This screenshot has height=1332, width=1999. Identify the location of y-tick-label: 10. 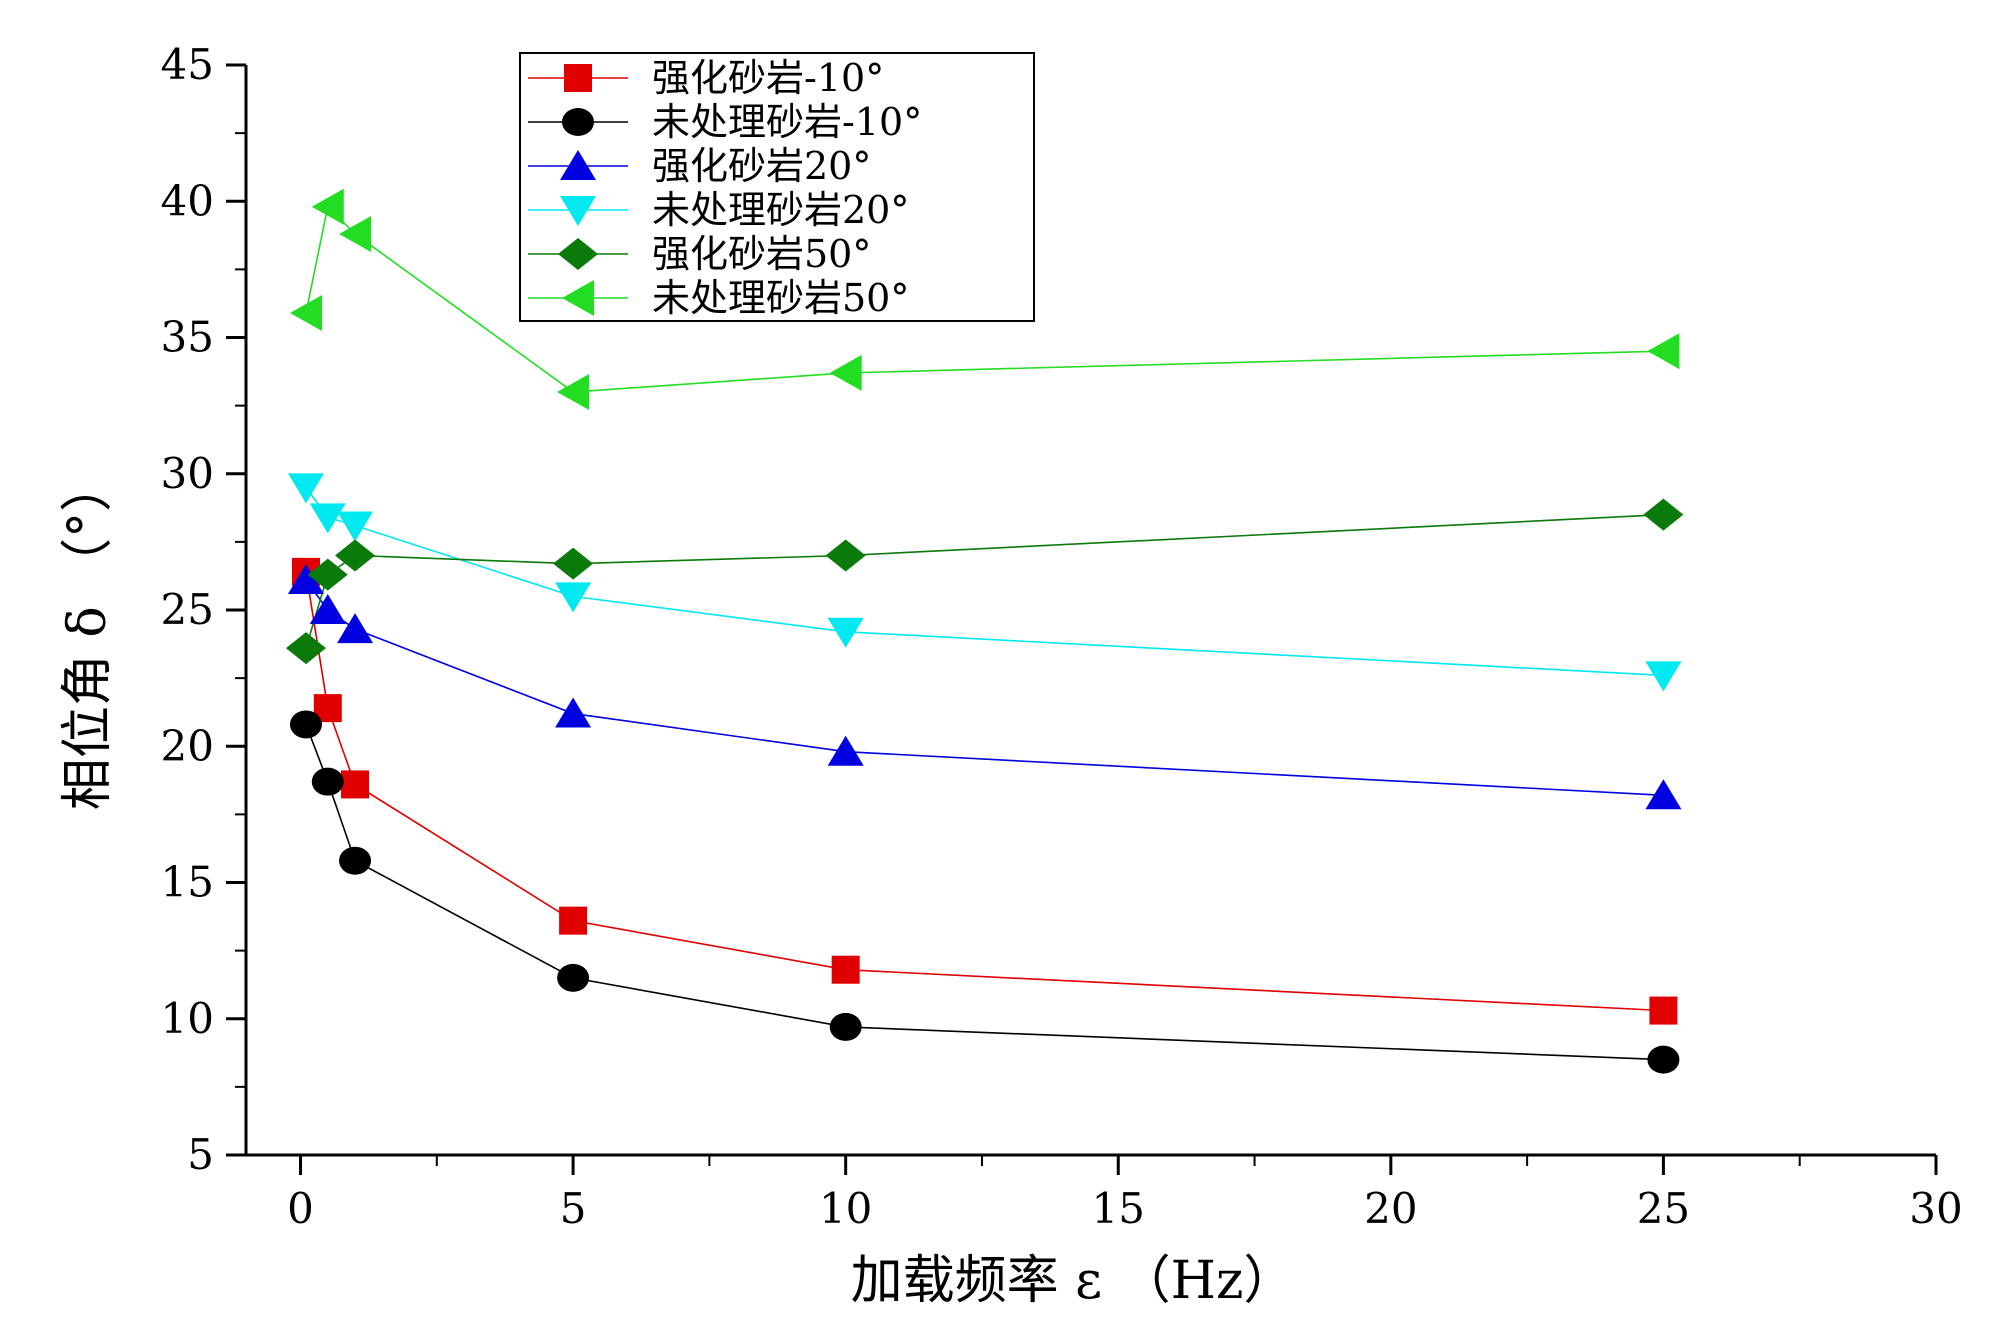
(187, 1018).